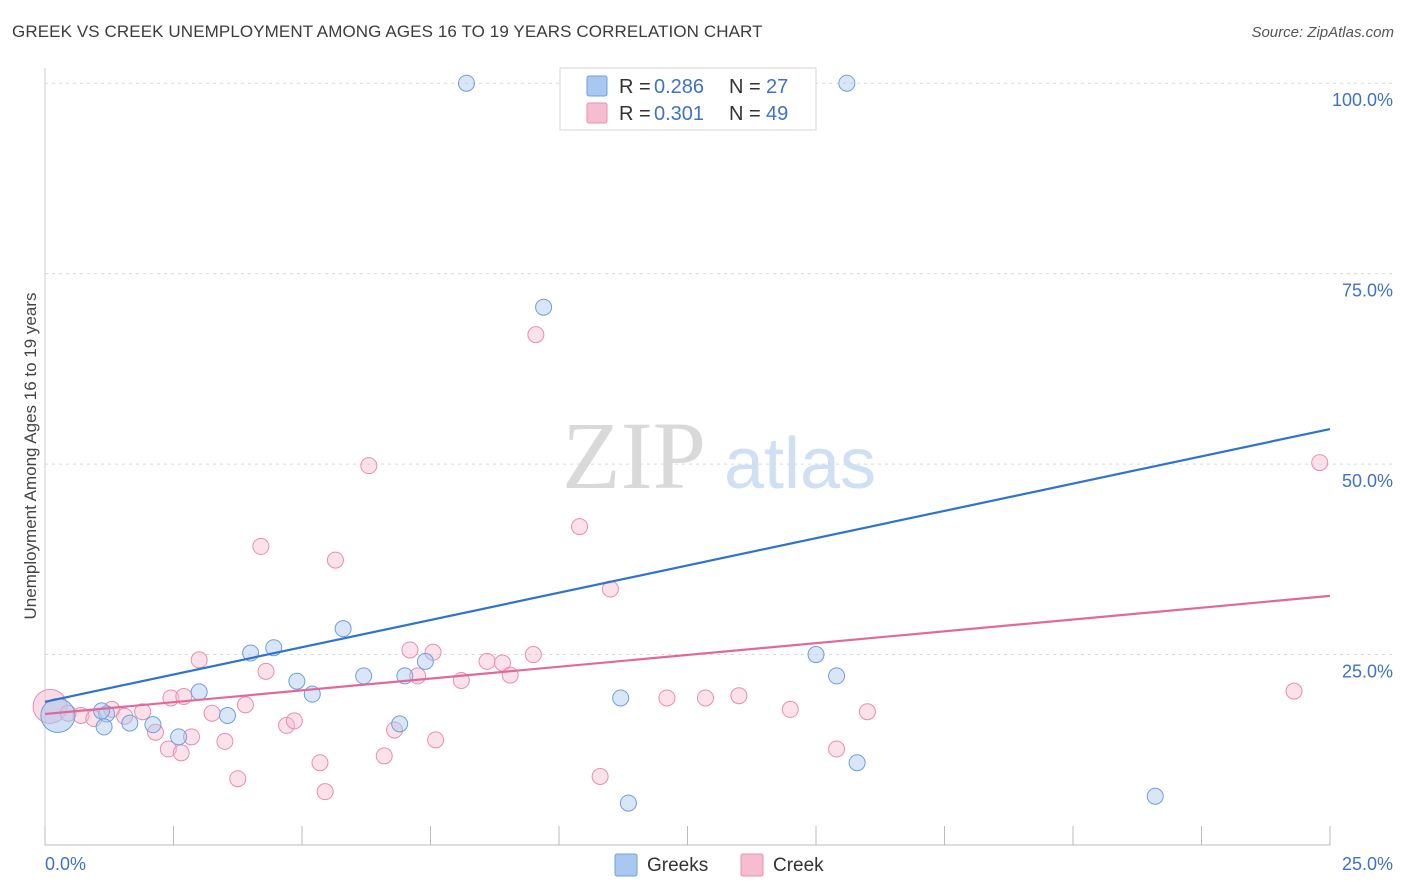  What do you see at coordinates (679, 114) in the screenshot?
I see `legend-creek-r-value: 0.301` at bounding box center [679, 114].